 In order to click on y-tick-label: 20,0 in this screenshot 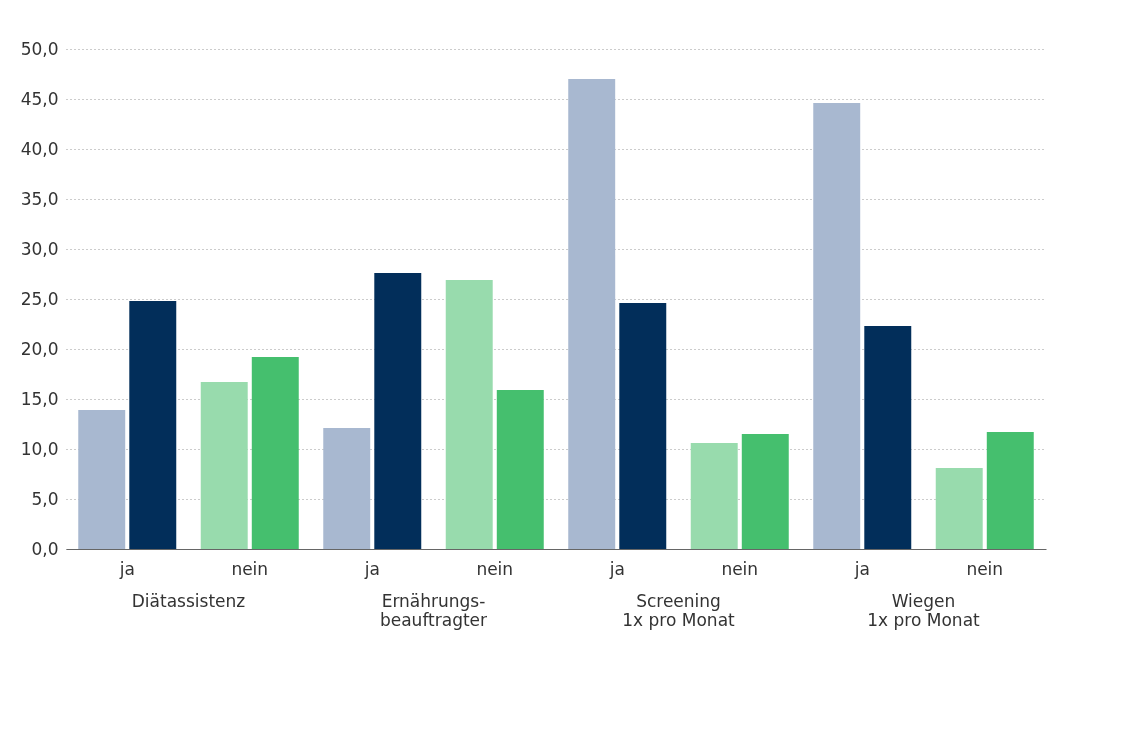, I will do `click(39, 348)`.